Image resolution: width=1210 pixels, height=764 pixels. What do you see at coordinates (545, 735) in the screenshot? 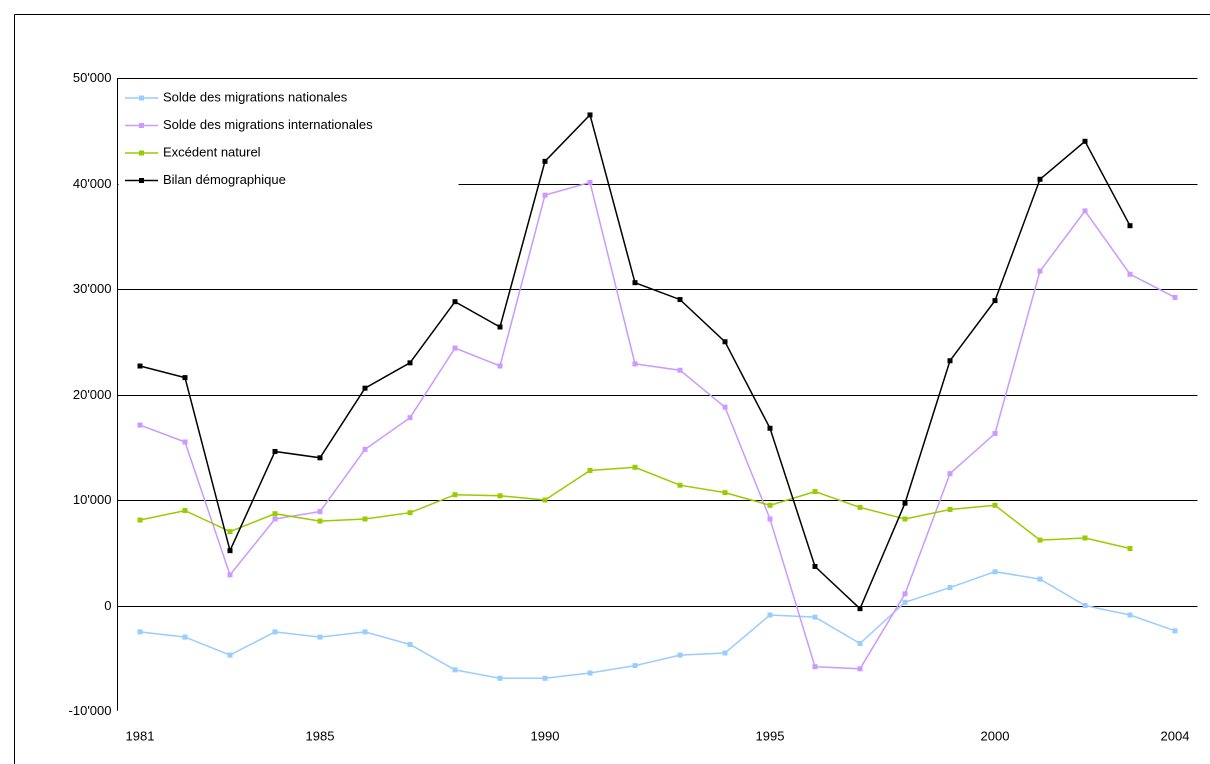
I see `x-tick-label: 1990` at bounding box center [545, 735].